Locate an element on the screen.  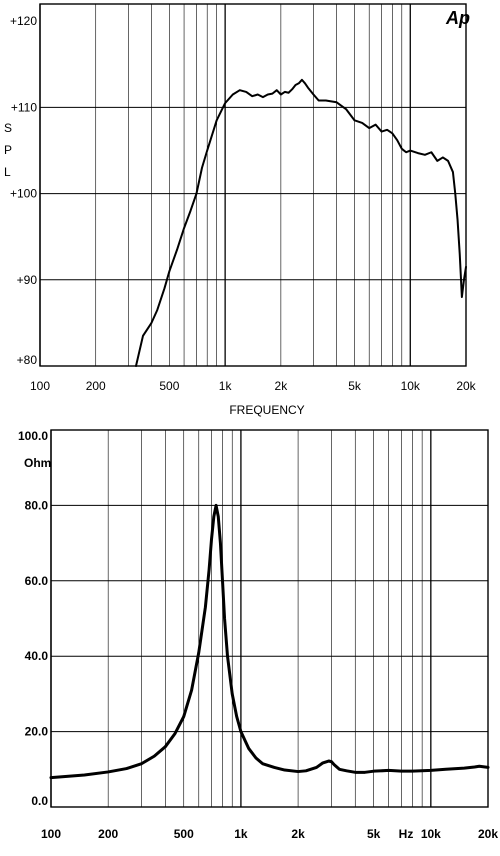
y-tick-label: 80.0 is located at coordinates (37, 505).